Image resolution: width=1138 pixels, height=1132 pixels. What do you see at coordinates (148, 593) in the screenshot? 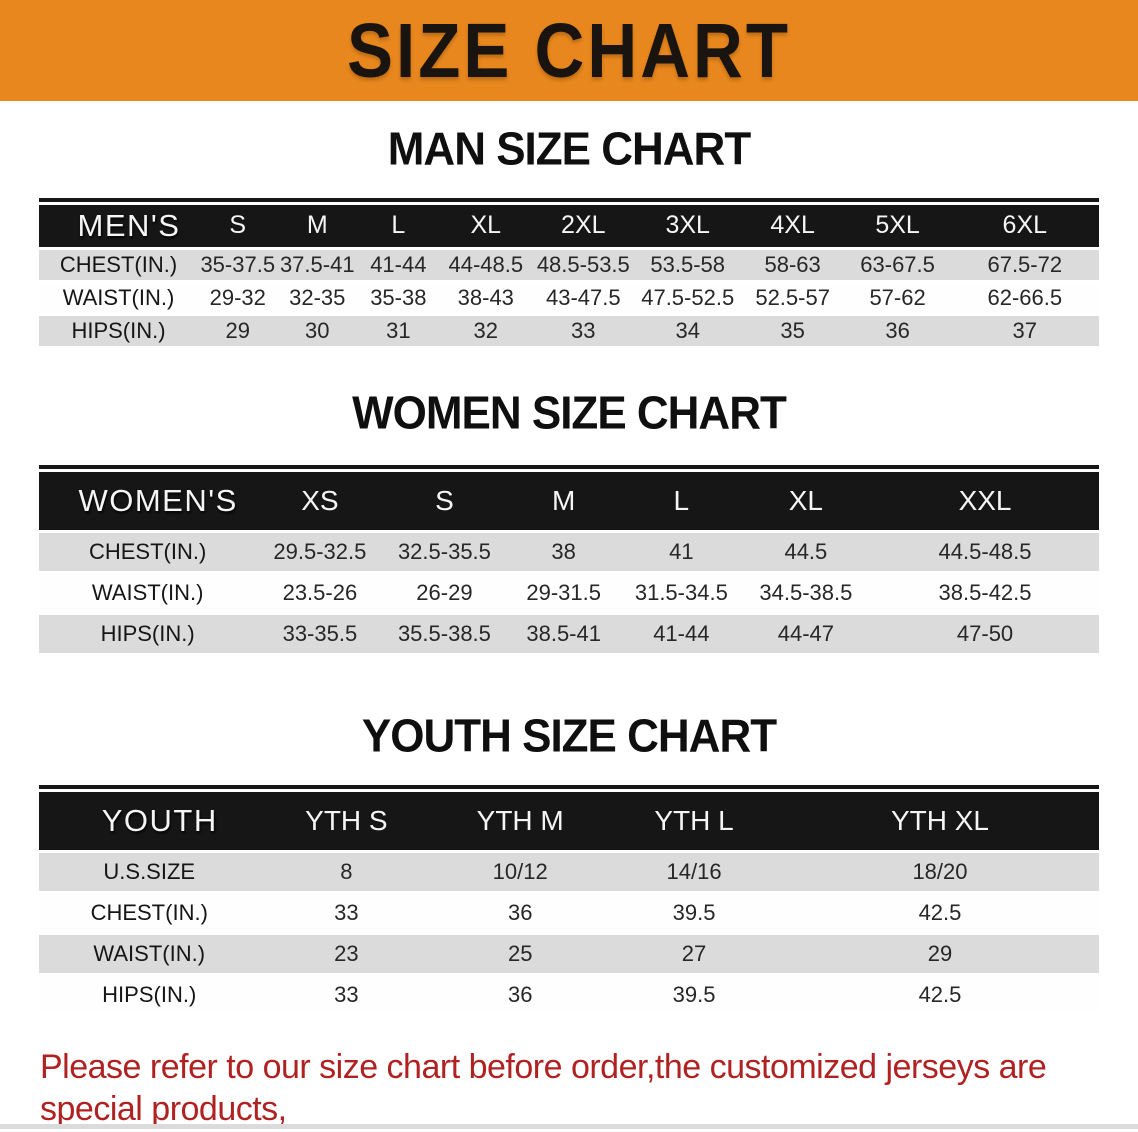
I see `row-label: WAIST(IN.)` at bounding box center [148, 593].